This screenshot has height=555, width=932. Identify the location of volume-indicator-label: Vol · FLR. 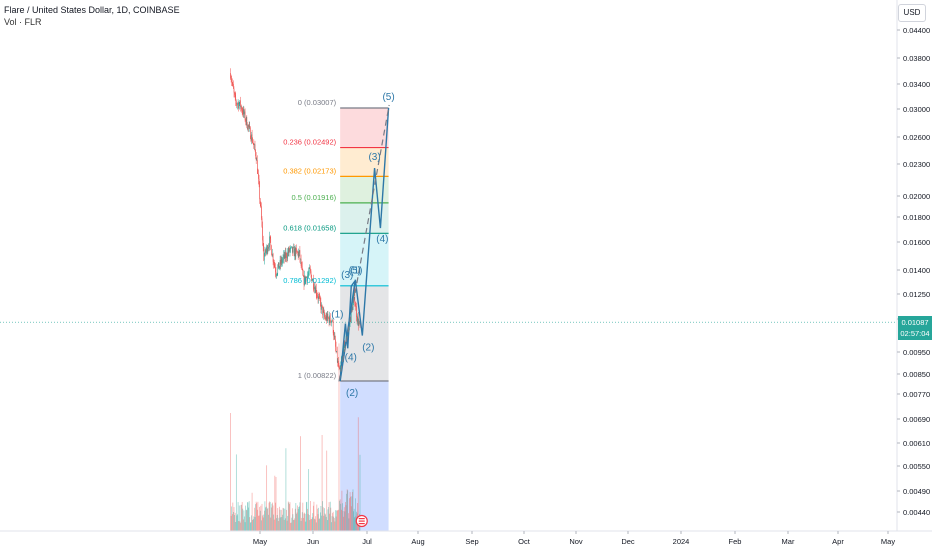
(23, 22).